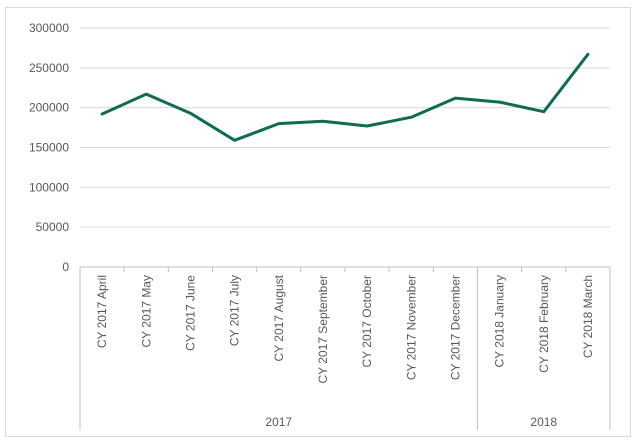  Describe the element at coordinates (455, 327) in the screenshot. I see `x-tick-label: CY 2017 December` at that location.